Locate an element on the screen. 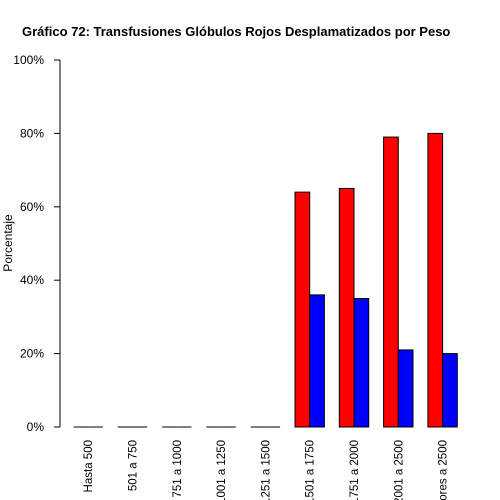  x-tick-label: 501 a 750 is located at coordinates (134, 465).